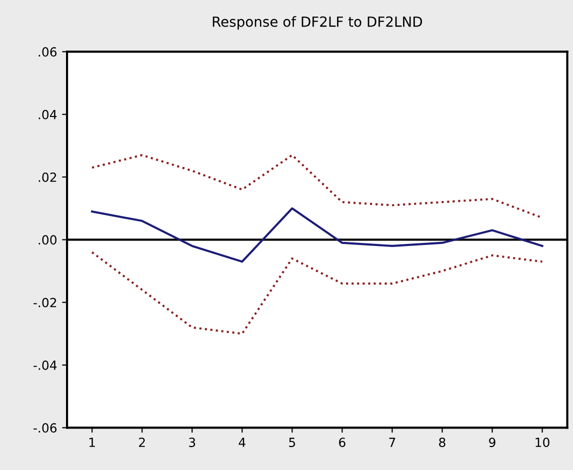 The width and height of the screenshot is (573, 470). What do you see at coordinates (192, 443) in the screenshot?
I see `x-tick-label: 3` at bounding box center [192, 443].